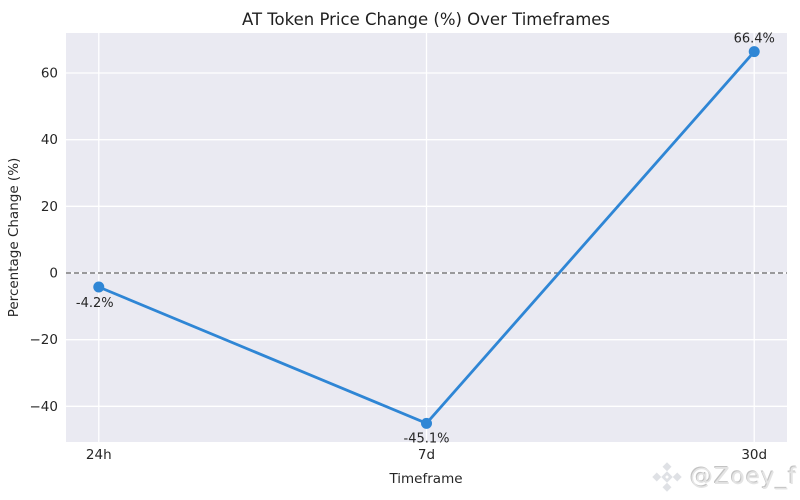  What do you see at coordinates (49, 140) in the screenshot?
I see `y-tick-label: 40` at bounding box center [49, 140].